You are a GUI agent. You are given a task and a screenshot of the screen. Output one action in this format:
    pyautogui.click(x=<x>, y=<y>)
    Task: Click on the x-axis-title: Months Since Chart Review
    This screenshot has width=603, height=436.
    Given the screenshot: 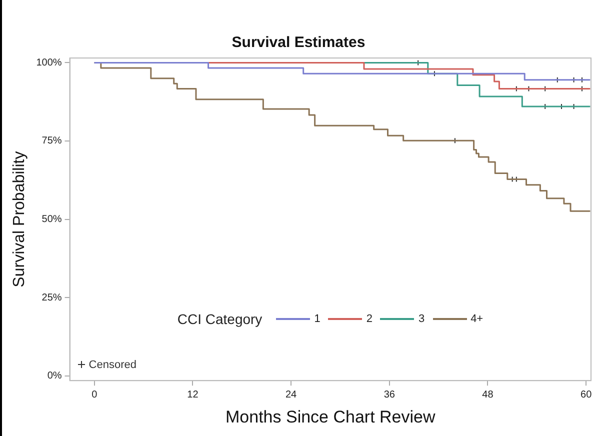 What is the action you would take?
    pyautogui.click(x=331, y=416)
    